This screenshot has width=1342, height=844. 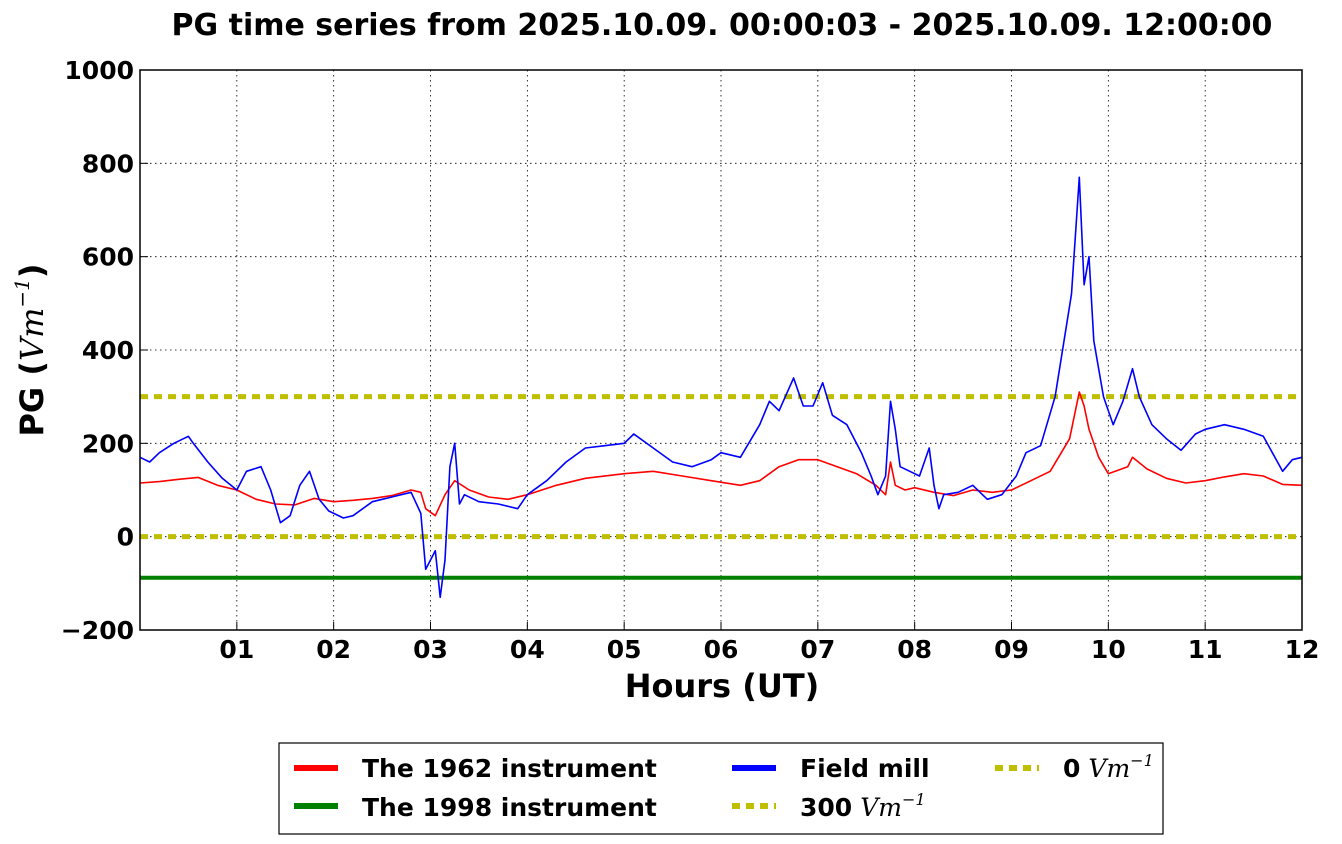 I want to click on y-axis-label-prefix: PG (, so click(x=32, y=398).